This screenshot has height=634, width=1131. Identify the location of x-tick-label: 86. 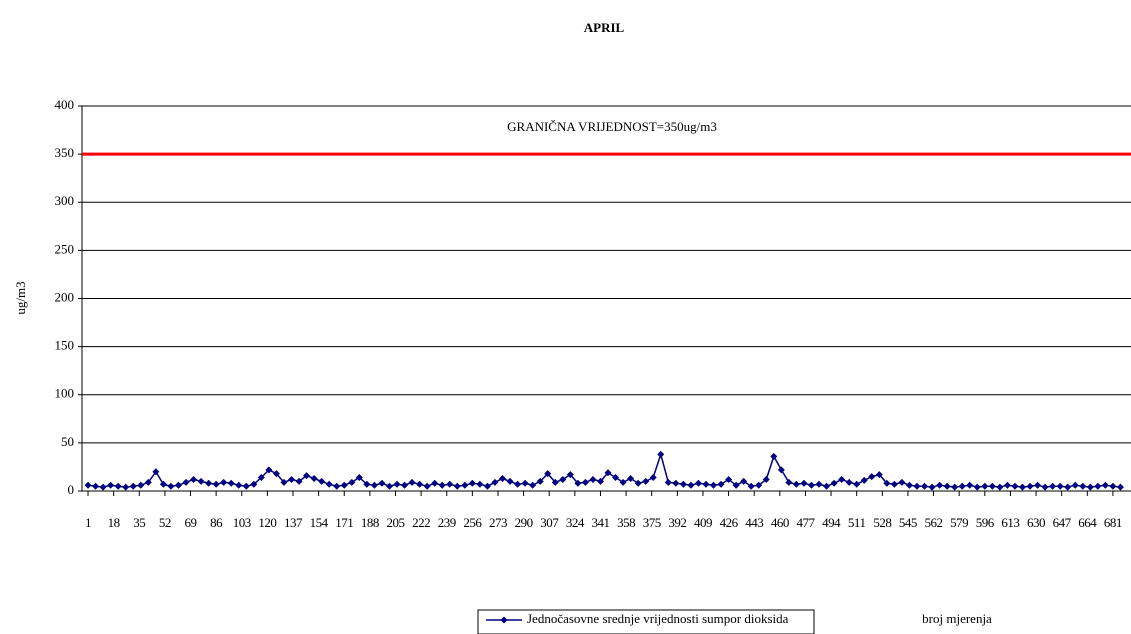
(216, 522).